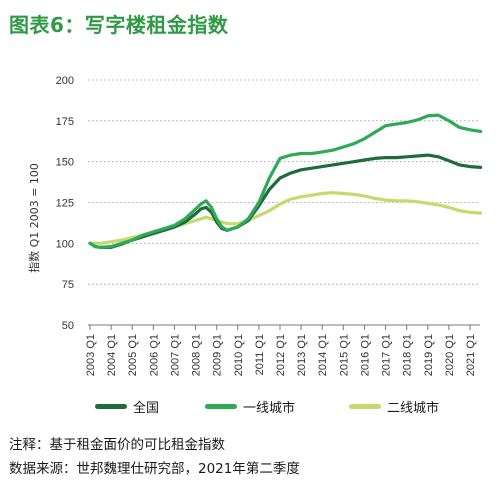 The width and height of the screenshot is (500, 487). What do you see at coordinates (154, 355) in the screenshot?
I see `x-tick-label-3: 2006 Q1` at bounding box center [154, 355].